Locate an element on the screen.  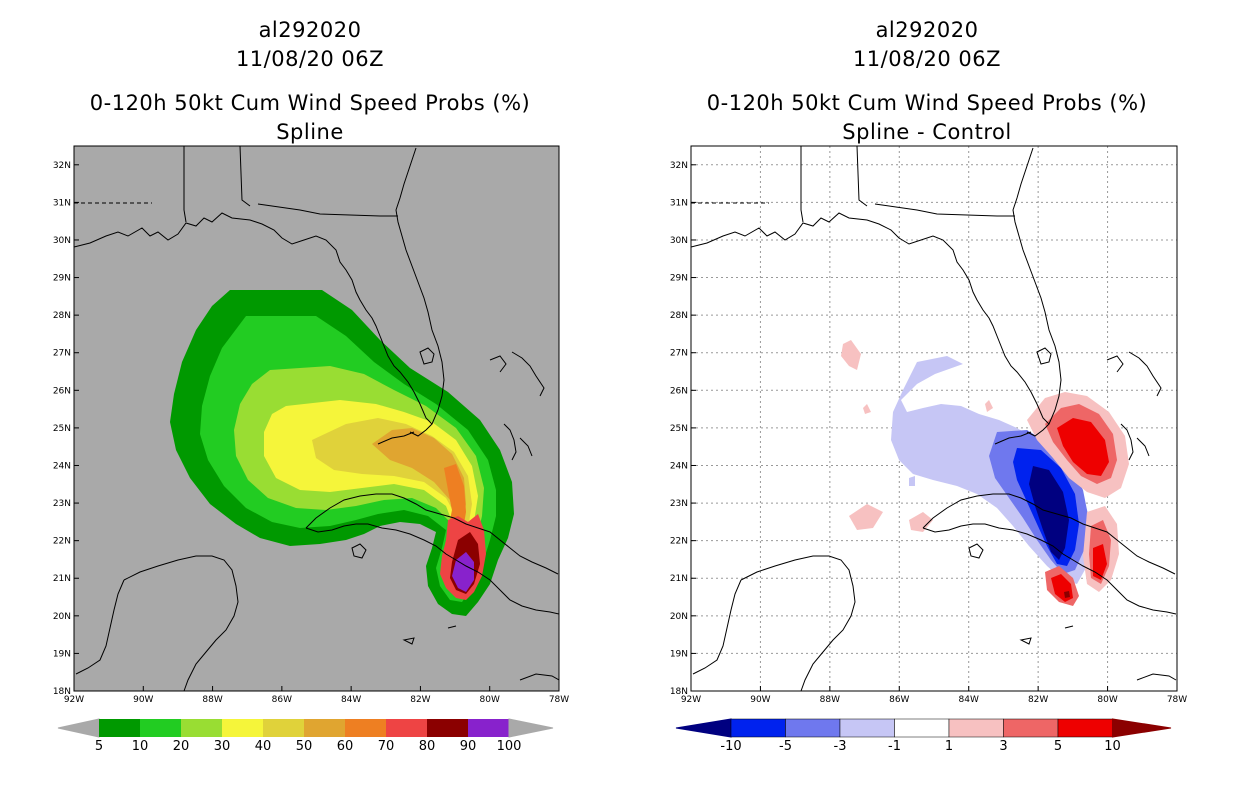
legend-label: -3 is located at coordinates (840, 746).